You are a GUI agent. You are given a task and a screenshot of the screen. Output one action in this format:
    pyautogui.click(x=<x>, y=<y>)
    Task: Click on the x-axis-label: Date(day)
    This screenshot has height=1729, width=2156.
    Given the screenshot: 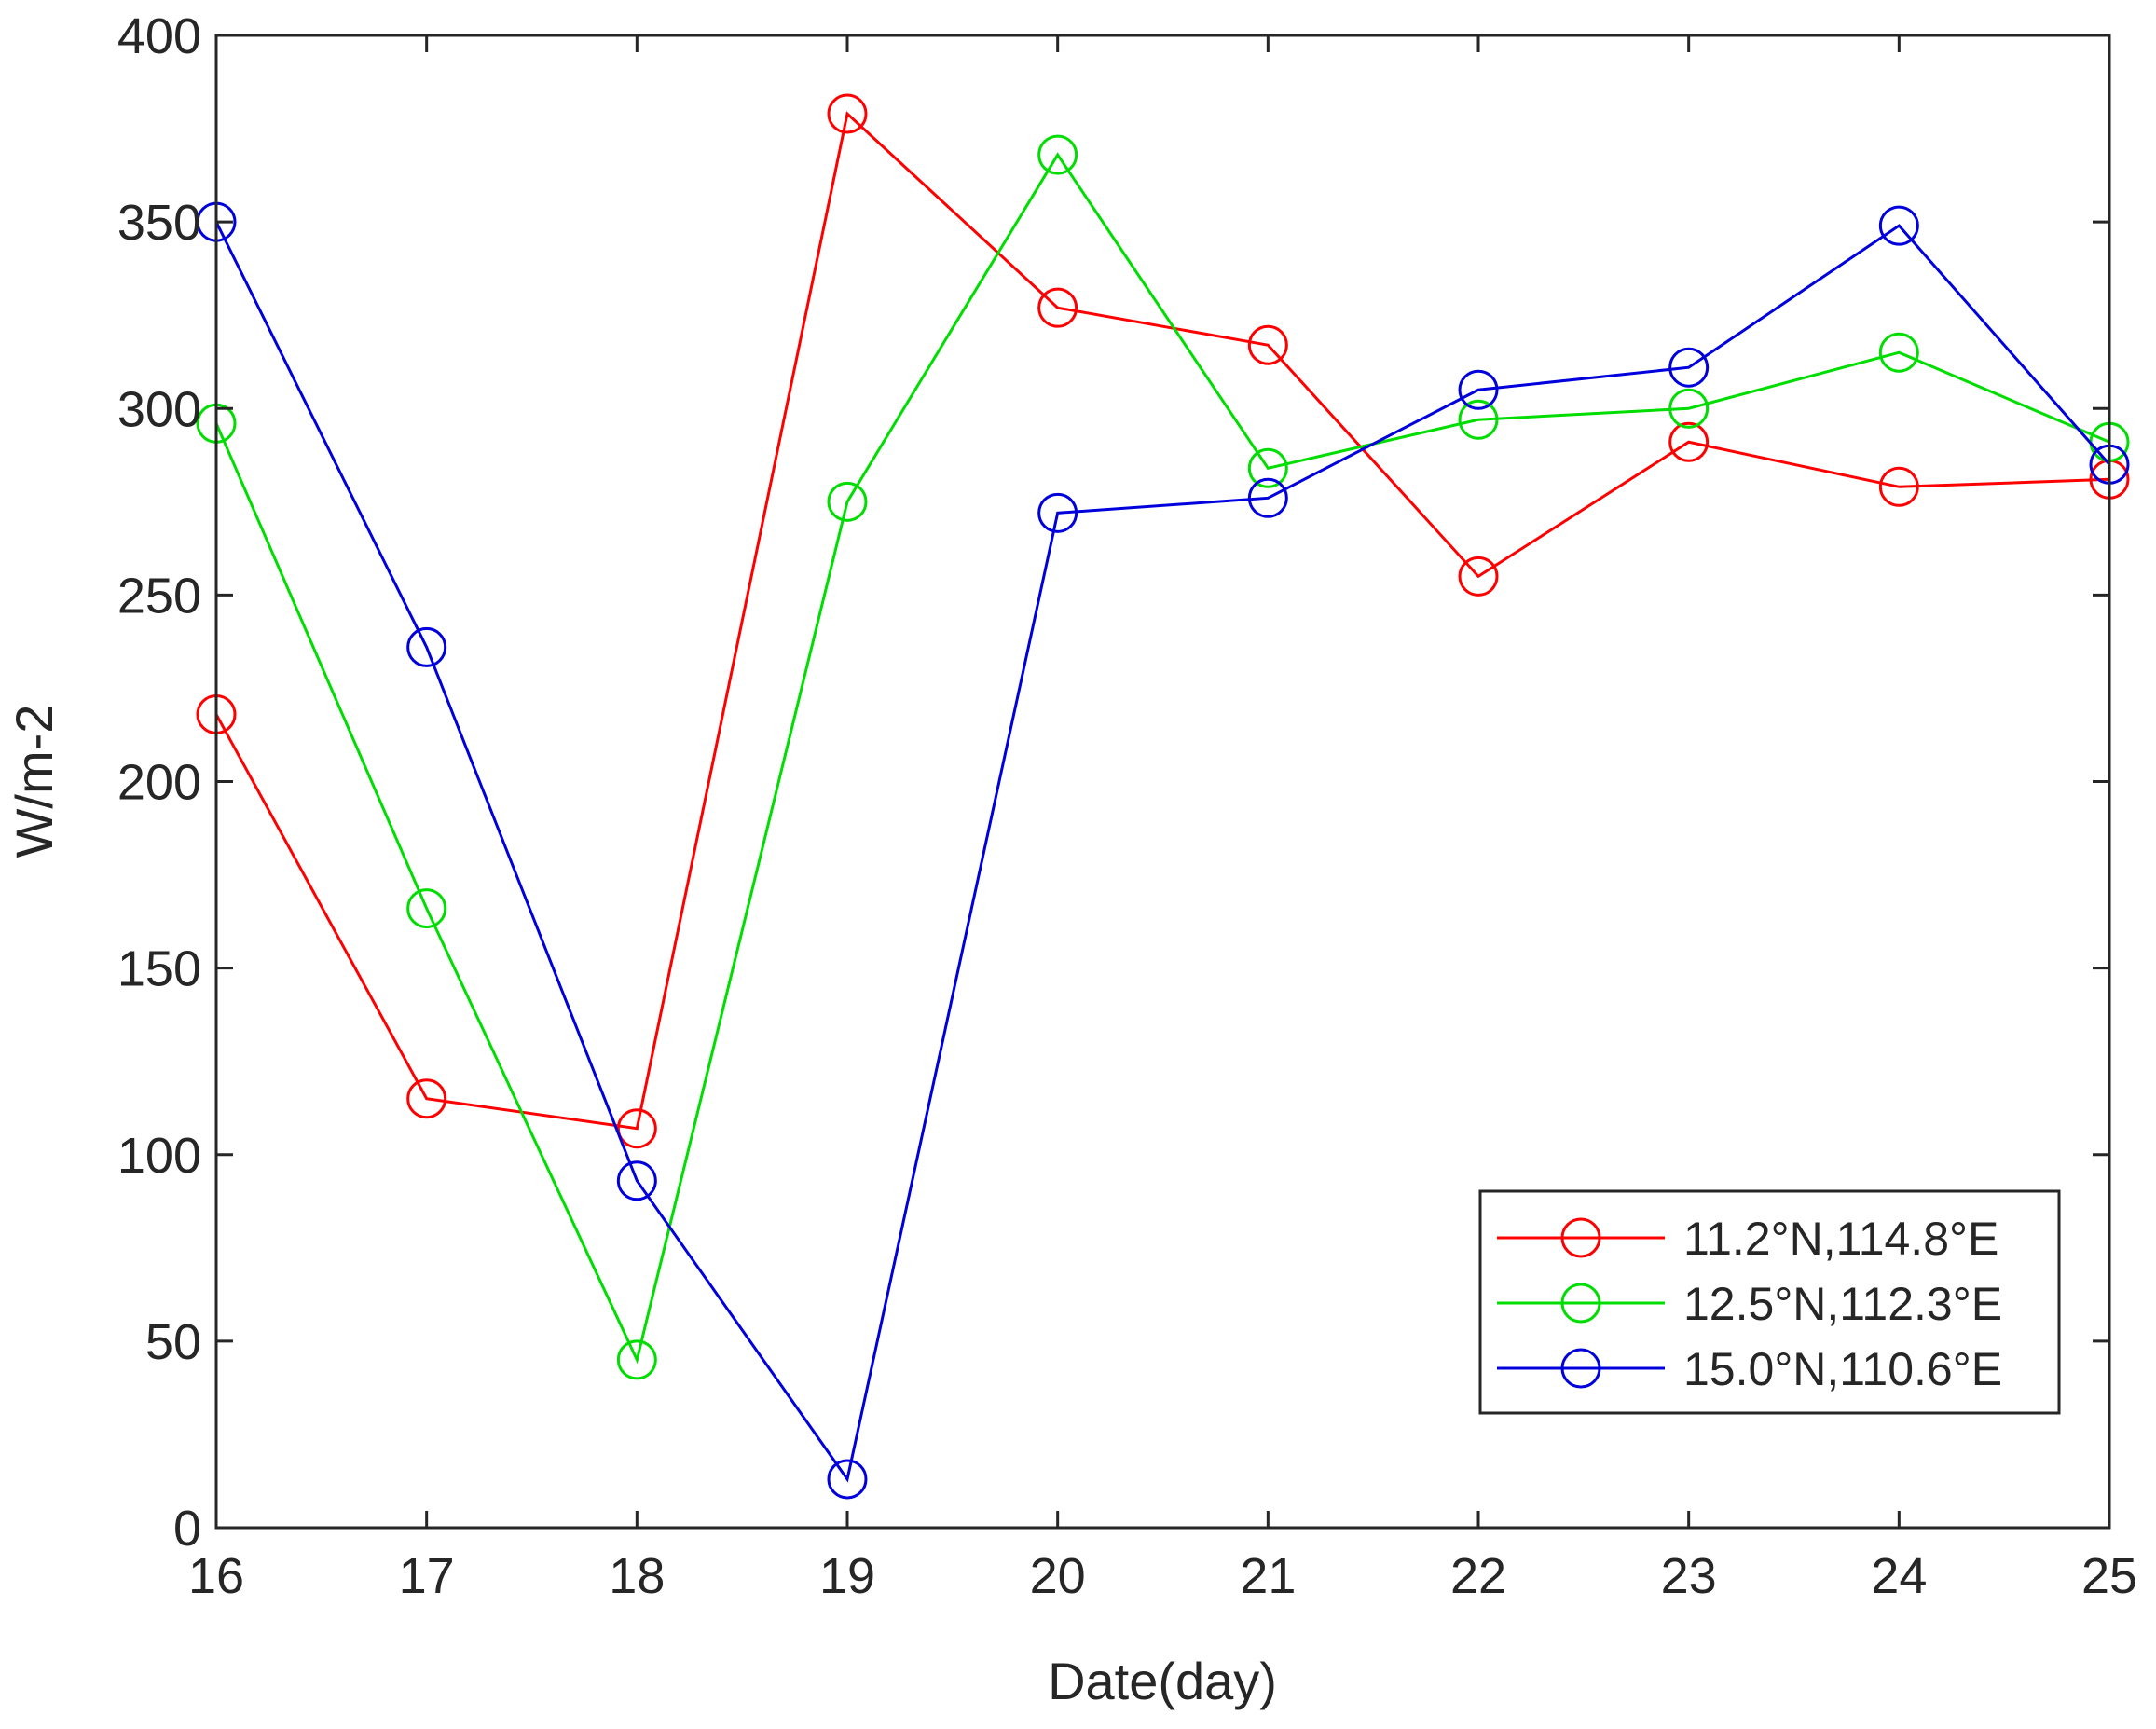 What is the action you would take?
    pyautogui.click(x=1163, y=1681)
    